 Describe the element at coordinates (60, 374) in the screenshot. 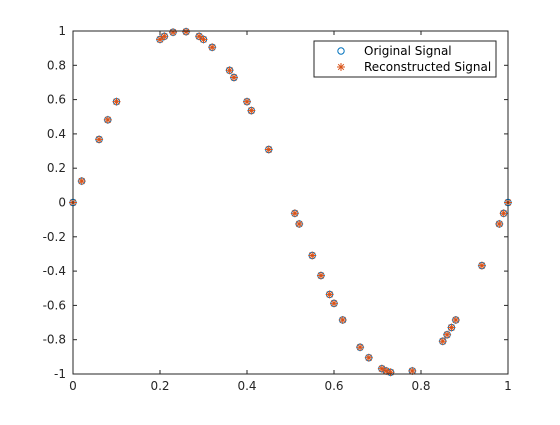

I see `y-tick-label: -1` at that location.